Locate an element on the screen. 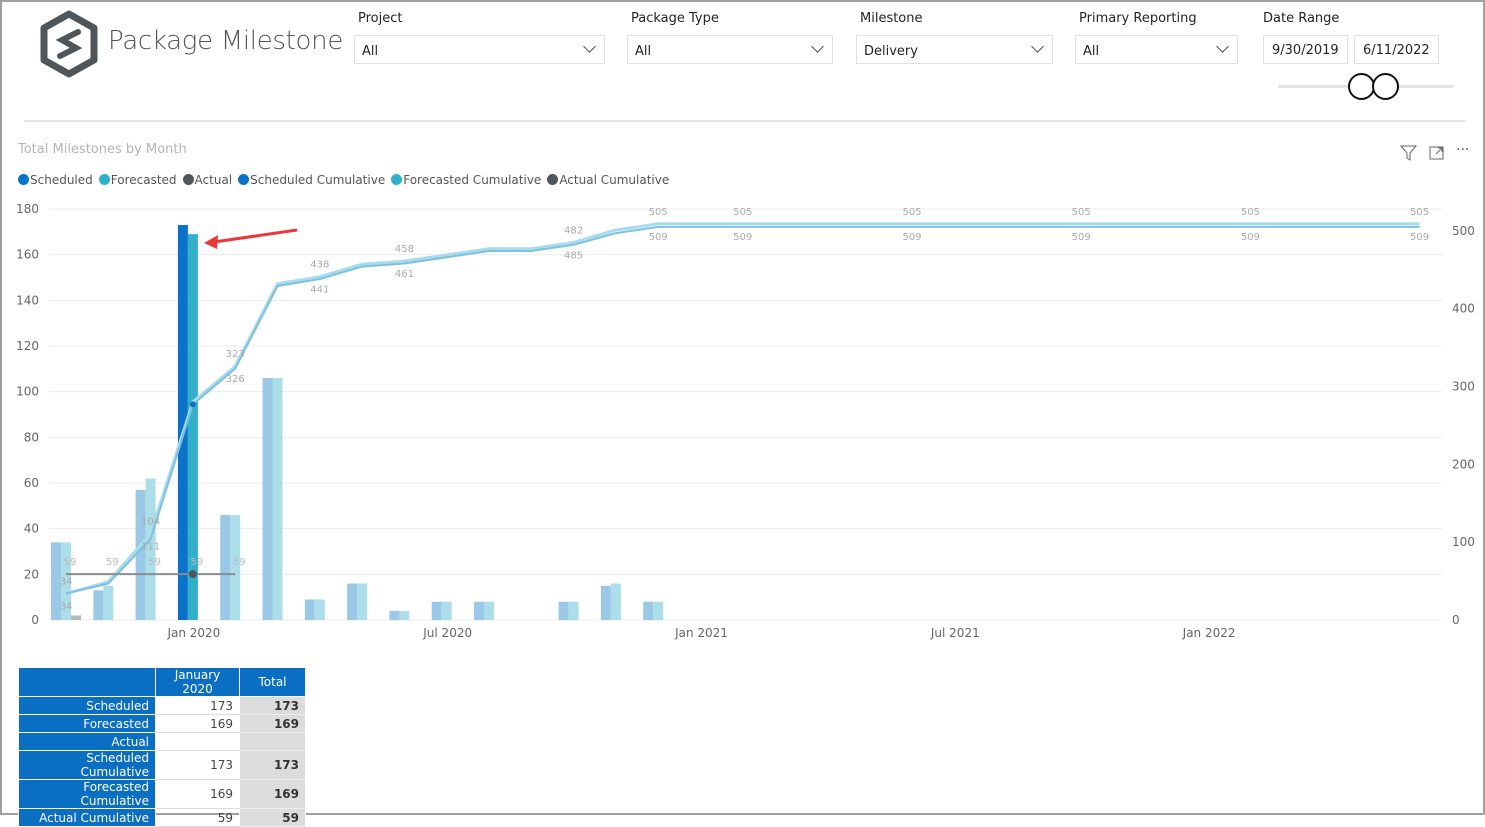 This screenshot has width=1485, height=827. y-left-tick-label: 60 is located at coordinates (31, 483).